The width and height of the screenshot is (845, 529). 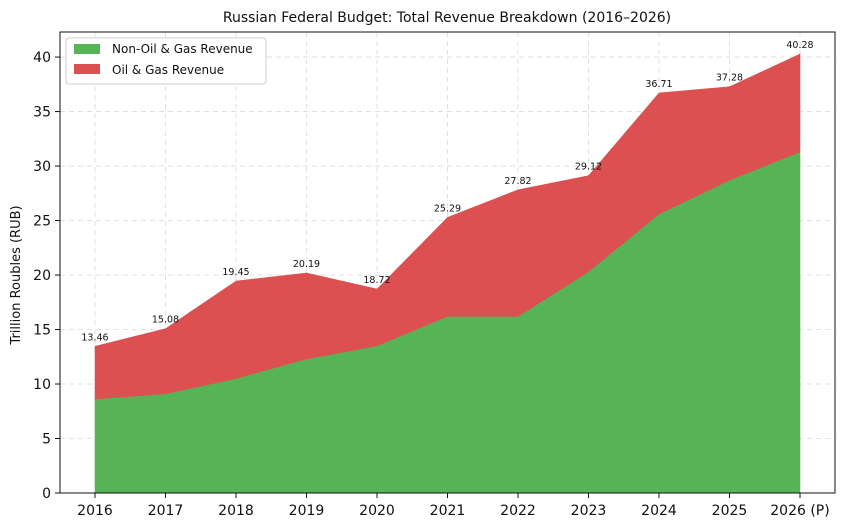 I want to click on total-label: 27.82, so click(x=517, y=181).